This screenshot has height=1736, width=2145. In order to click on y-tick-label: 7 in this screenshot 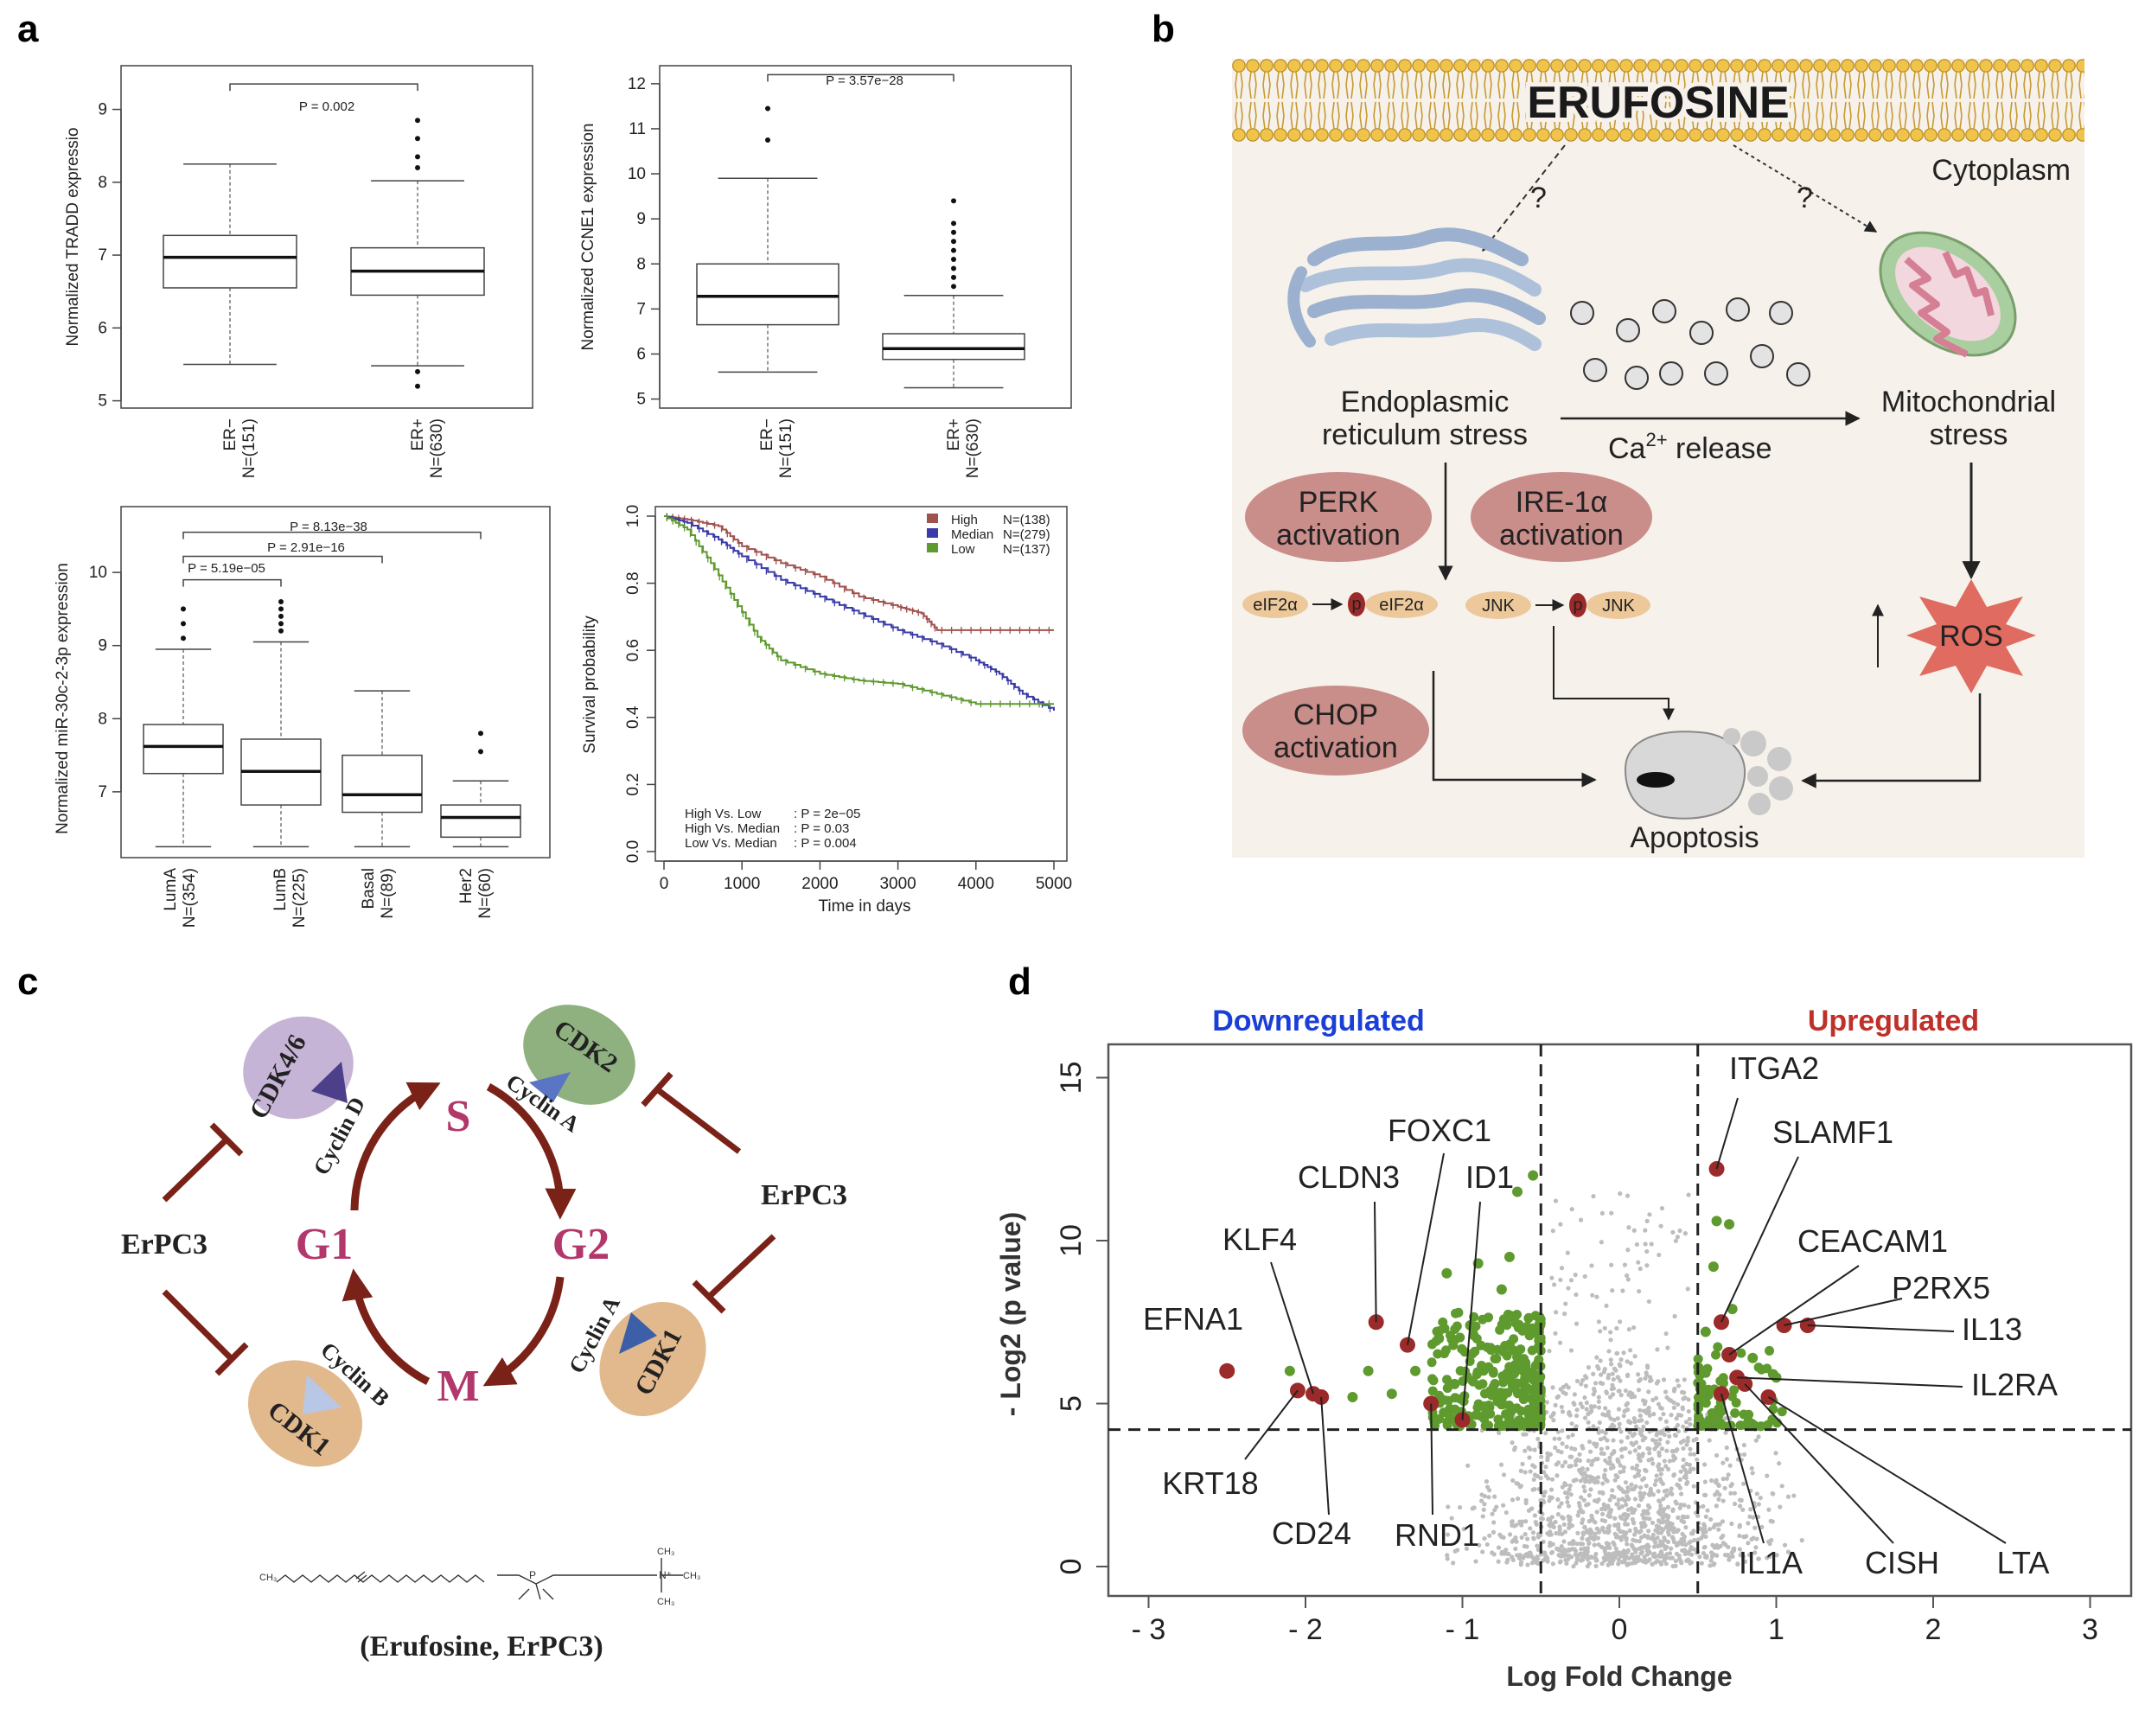, I will do `click(103, 792)`.